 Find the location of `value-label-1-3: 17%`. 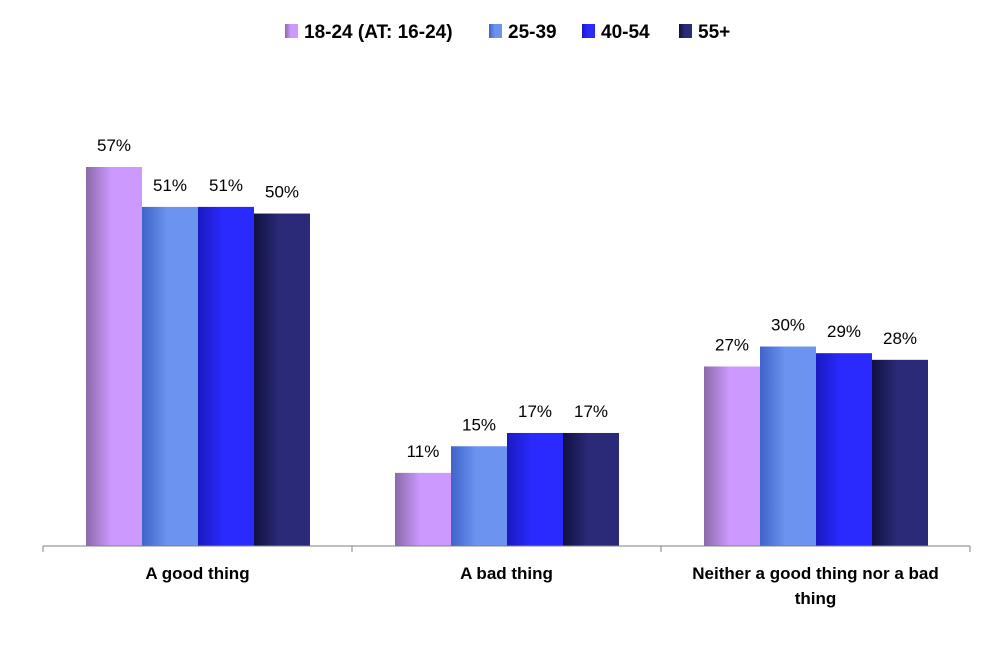

value-label-1-3: 17% is located at coordinates (591, 411).